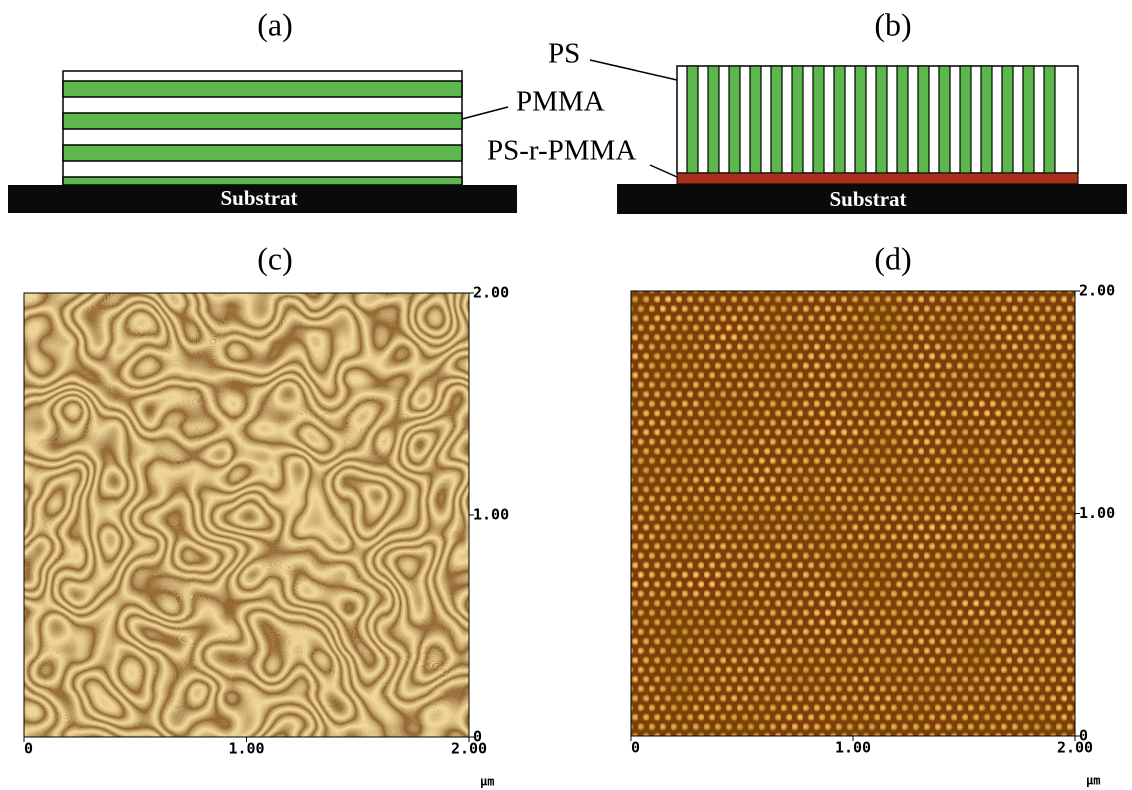  What do you see at coordinates (275, 258) in the screenshot?
I see `panel-label: (c)` at bounding box center [275, 258].